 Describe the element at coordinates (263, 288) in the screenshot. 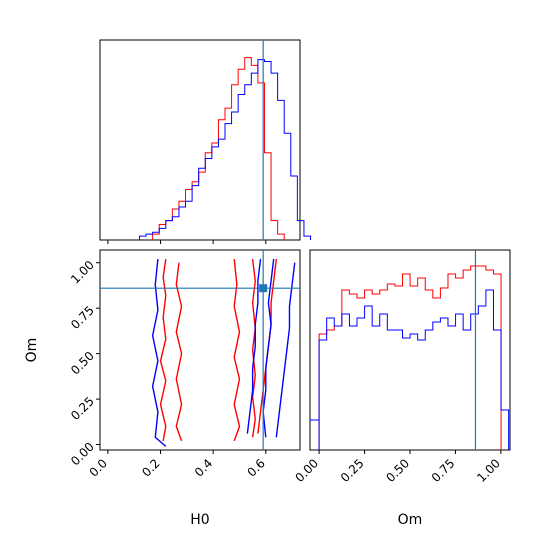

I see `joint-truth-marker` at that location.